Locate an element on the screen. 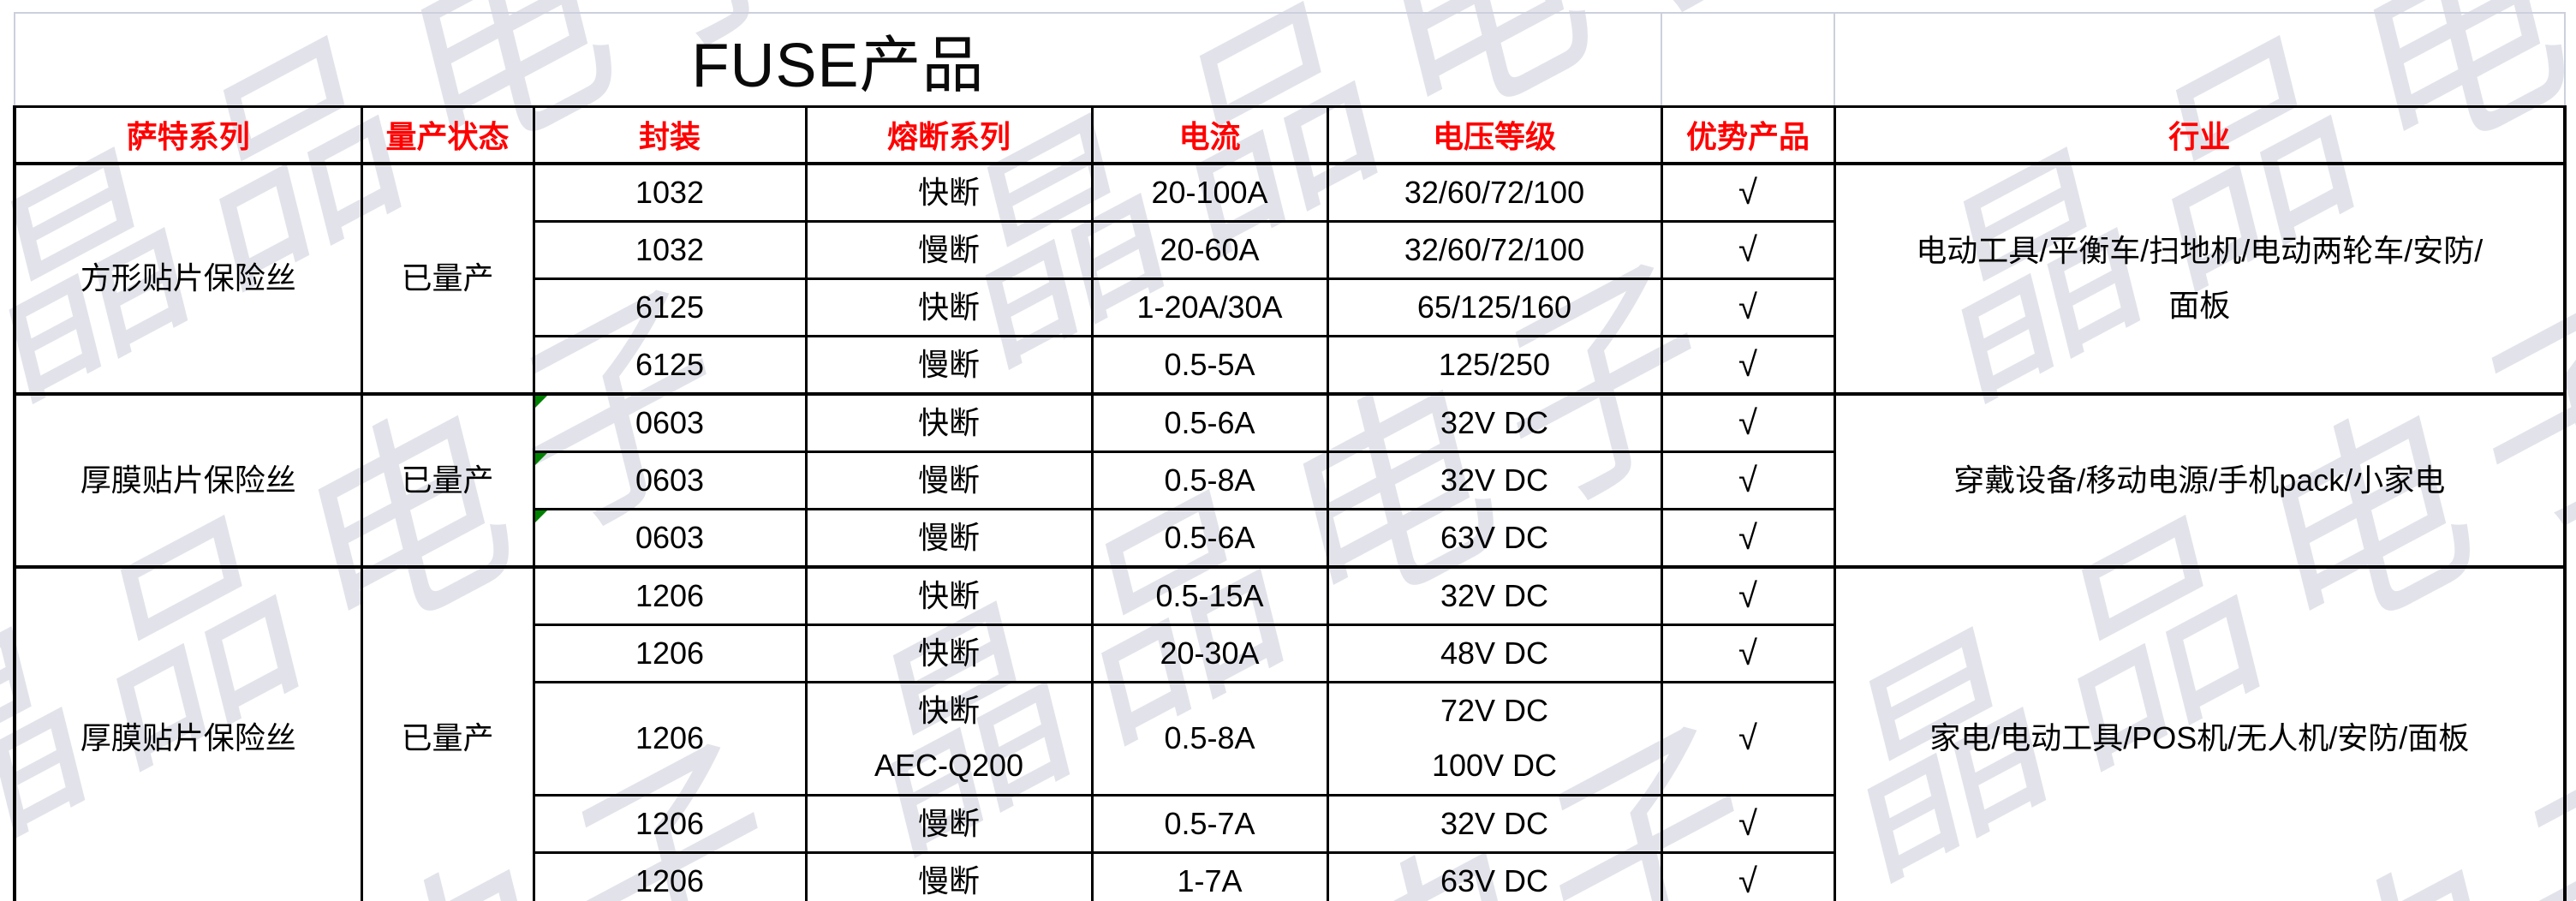 The image size is (2576, 901). fuse-type-cell: 快断 AEC-Q200 is located at coordinates (949, 738).